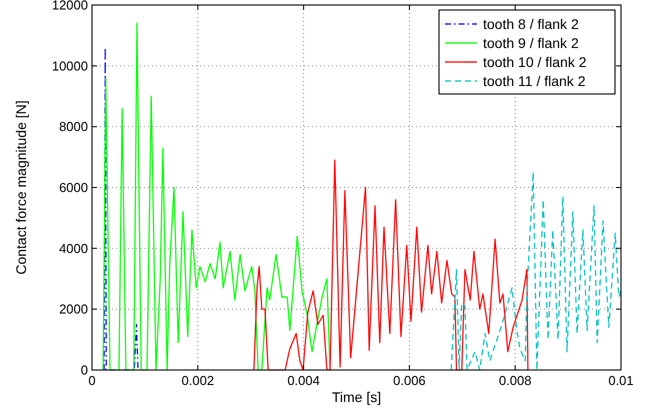  I want to click on x-tick-label: 0.008, so click(515, 380).